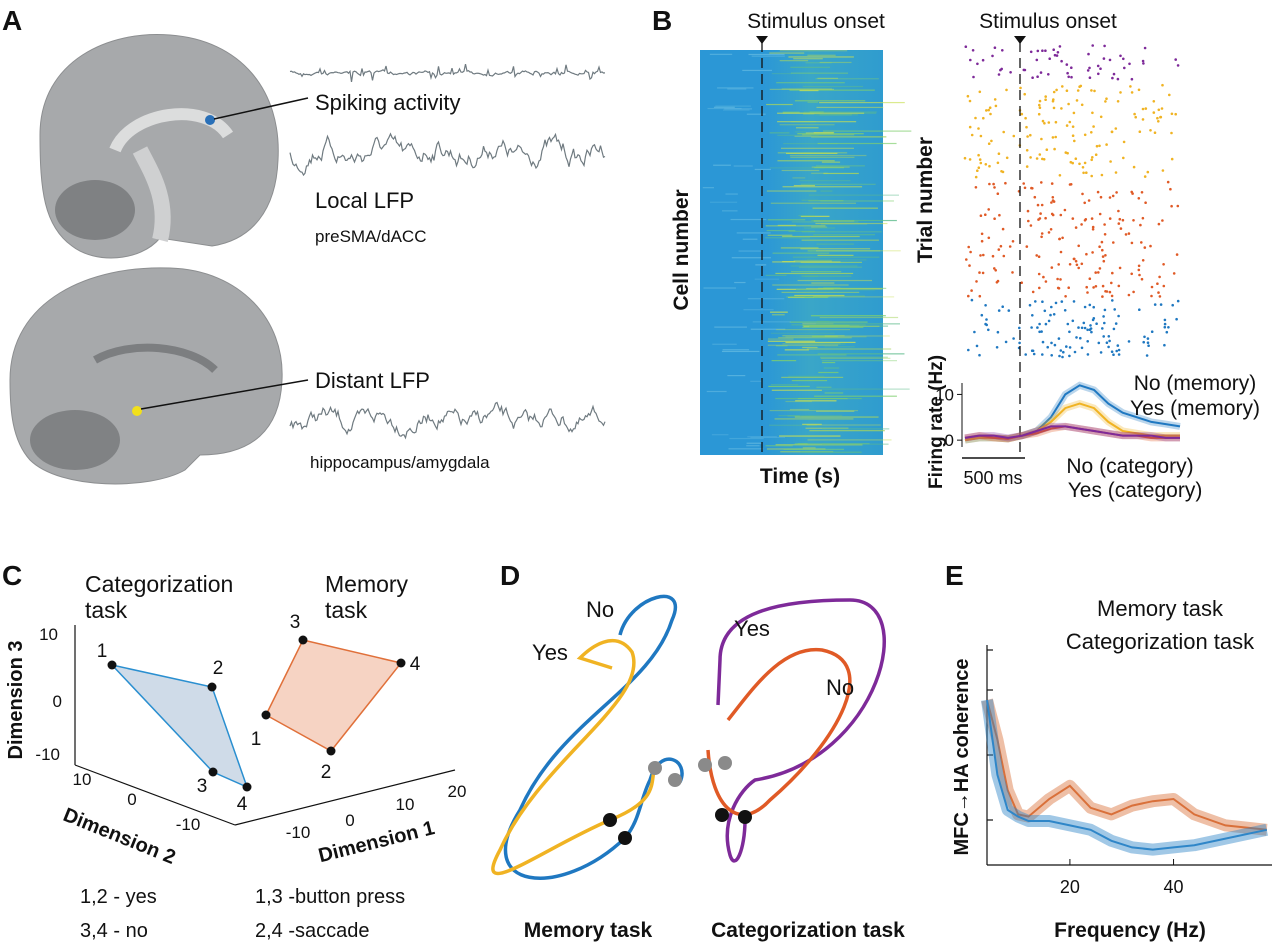 This screenshot has height=946, width=1280. Describe the element at coordinates (256, 713) in the screenshot. I see `polygon-vertices` at that location.